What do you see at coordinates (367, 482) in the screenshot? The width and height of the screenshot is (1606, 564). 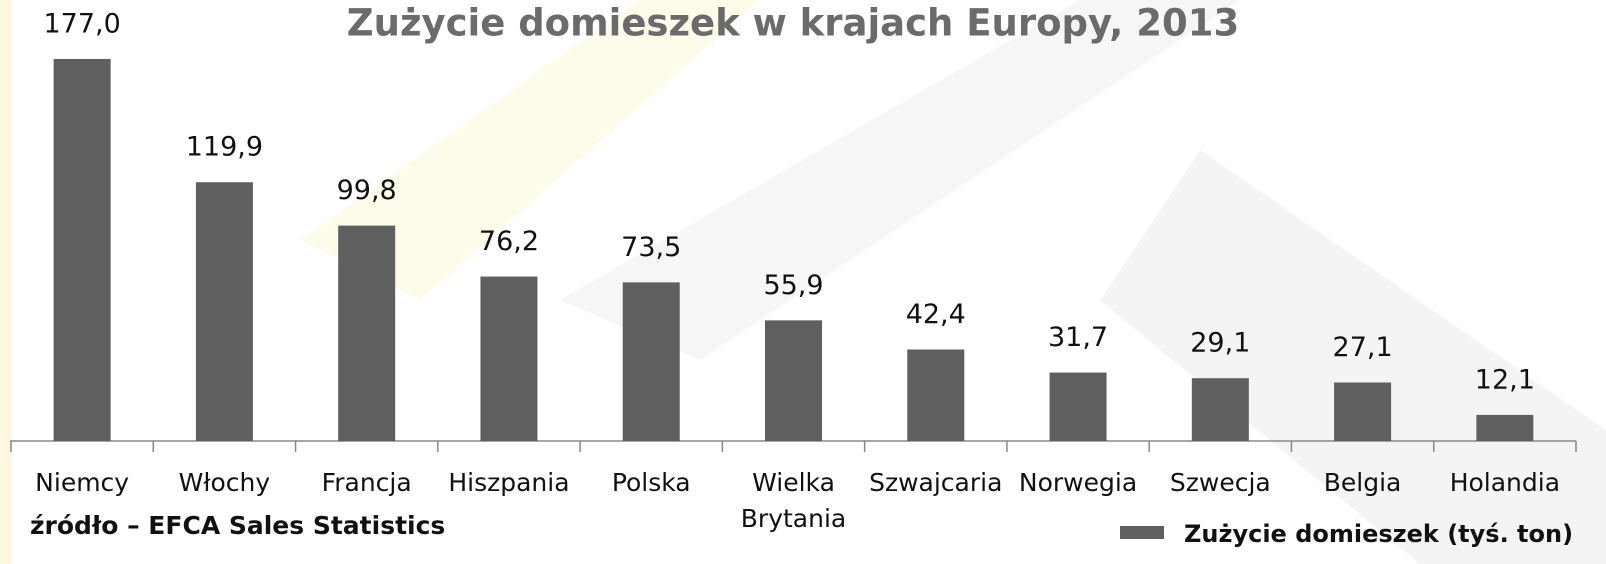 I see `x-tick-label: Francja` at bounding box center [367, 482].